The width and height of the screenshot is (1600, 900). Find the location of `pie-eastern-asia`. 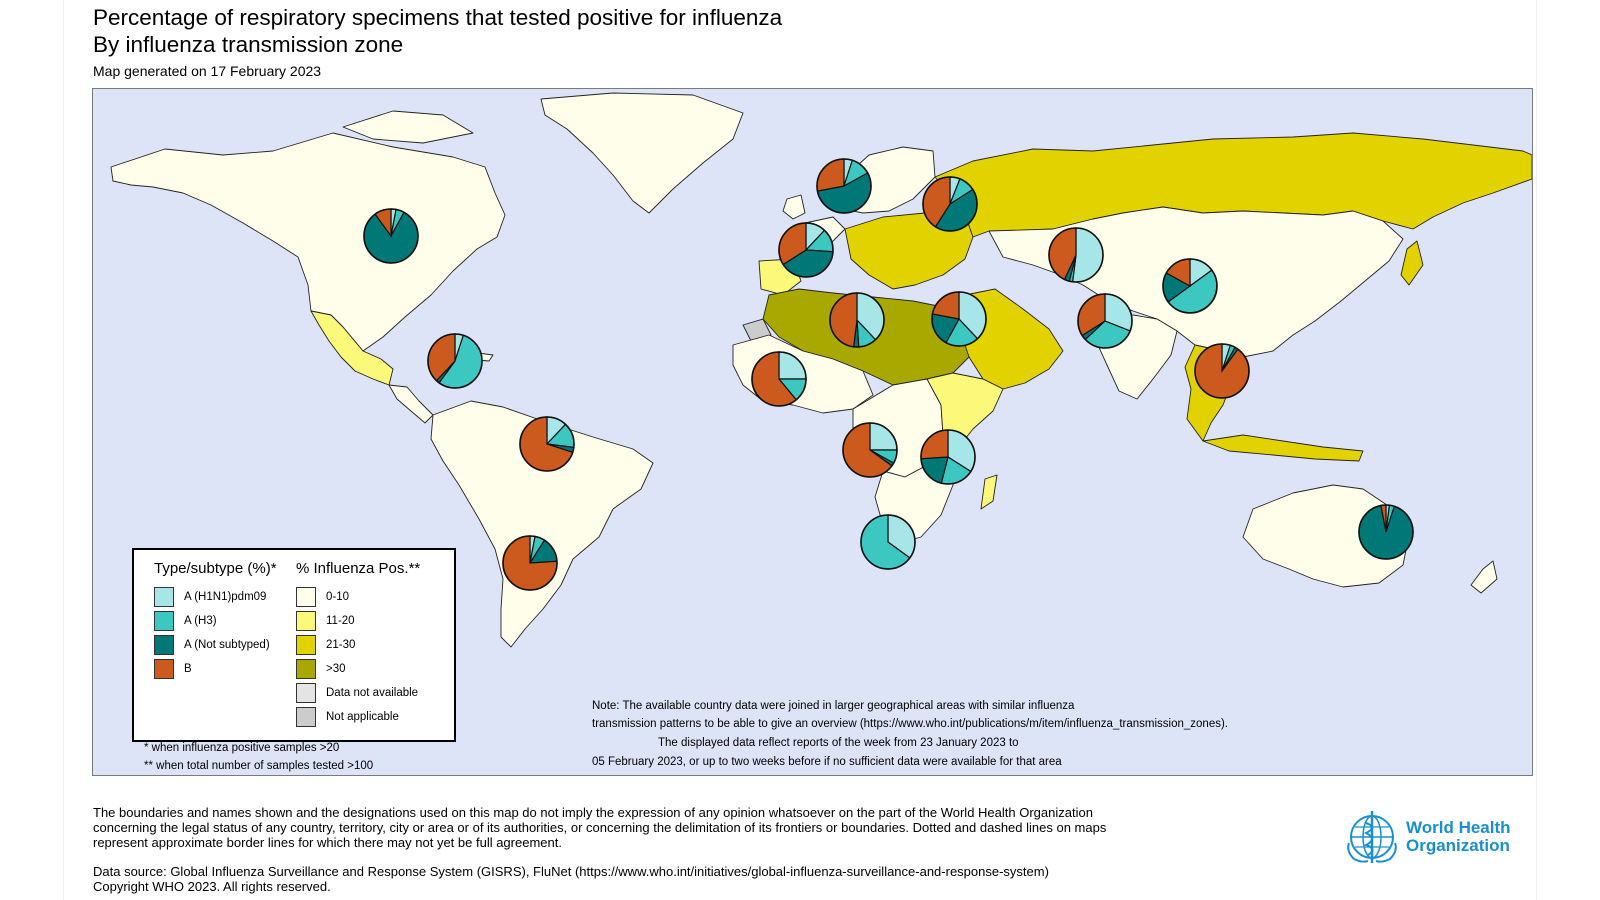

pie-eastern-asia is located at coordinates (1190, 286).